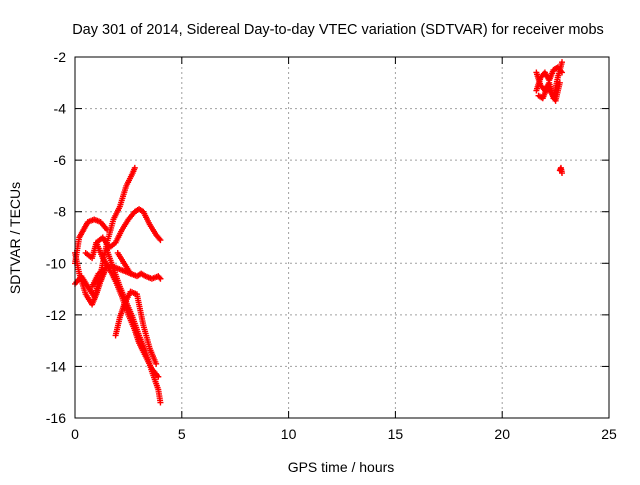  Describe the element at coordinates (609, 434) in the screenshot. I see `x-tick-label: 25` at that location.